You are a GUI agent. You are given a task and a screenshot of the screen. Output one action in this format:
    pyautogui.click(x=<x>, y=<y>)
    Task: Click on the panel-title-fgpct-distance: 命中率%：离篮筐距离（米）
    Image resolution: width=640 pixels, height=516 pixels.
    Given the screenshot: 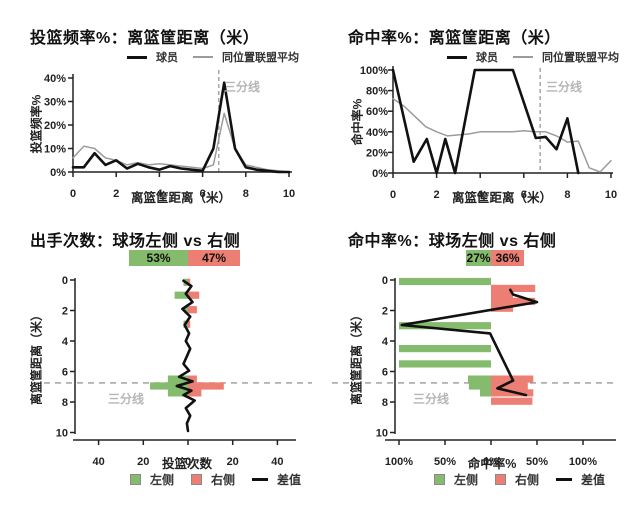 What is the action you would take?
    pyautogui.click(x=454, y=38)
    